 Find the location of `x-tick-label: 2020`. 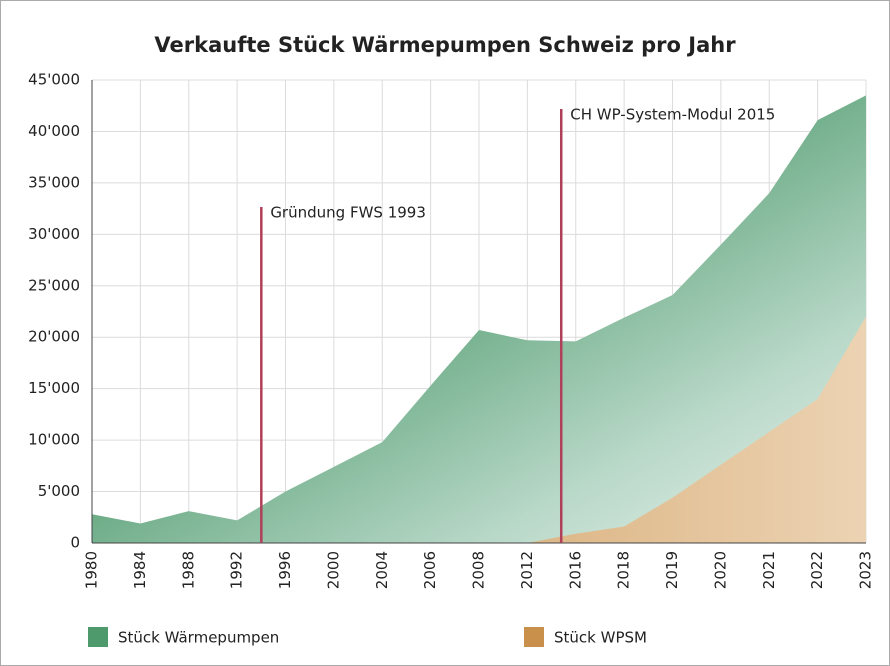

x-tick-label: 2020 is located at coordinates (720, 570).